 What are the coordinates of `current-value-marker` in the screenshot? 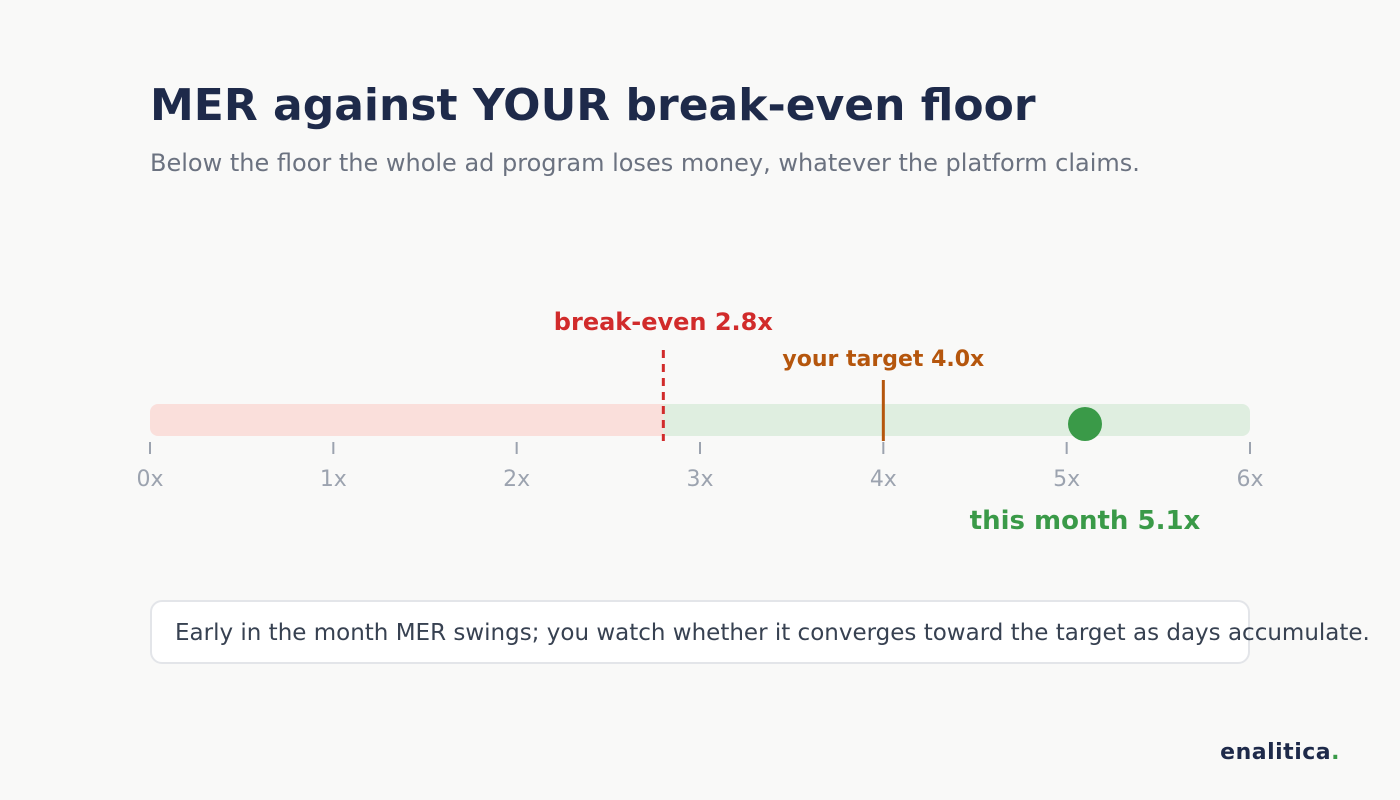 It's located at (1085, 424).